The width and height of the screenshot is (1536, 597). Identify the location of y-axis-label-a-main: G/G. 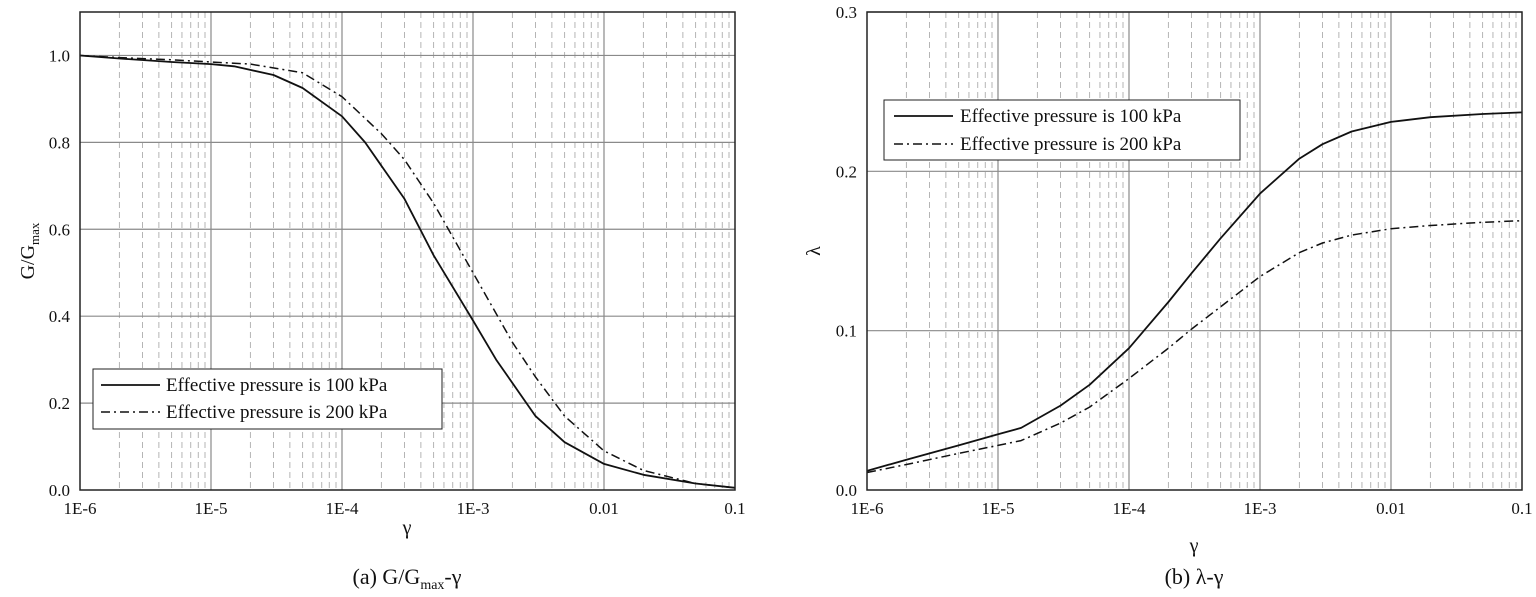
(28, 262).